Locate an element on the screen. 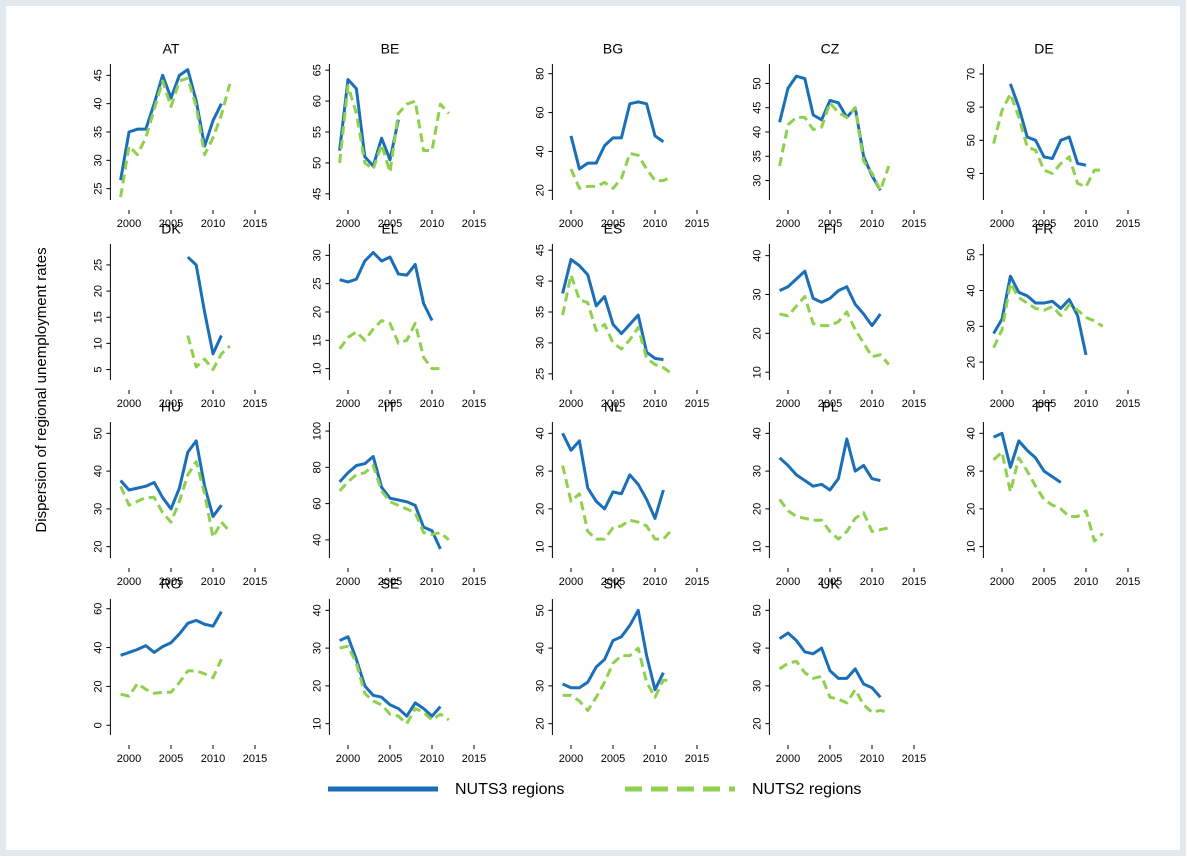 This screenshot has height=857, width=1188. panel: IT 40 60 80 100 2000 2005 2010 2015 is located at coordinates (398, 493).